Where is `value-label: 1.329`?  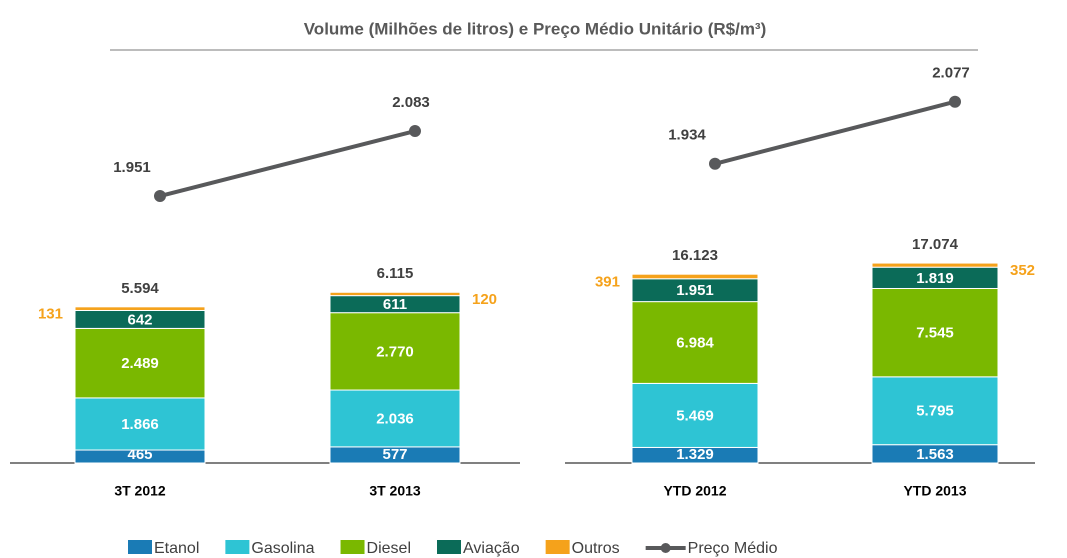 value-label: 1.329 is located at coordinates (695, 454).